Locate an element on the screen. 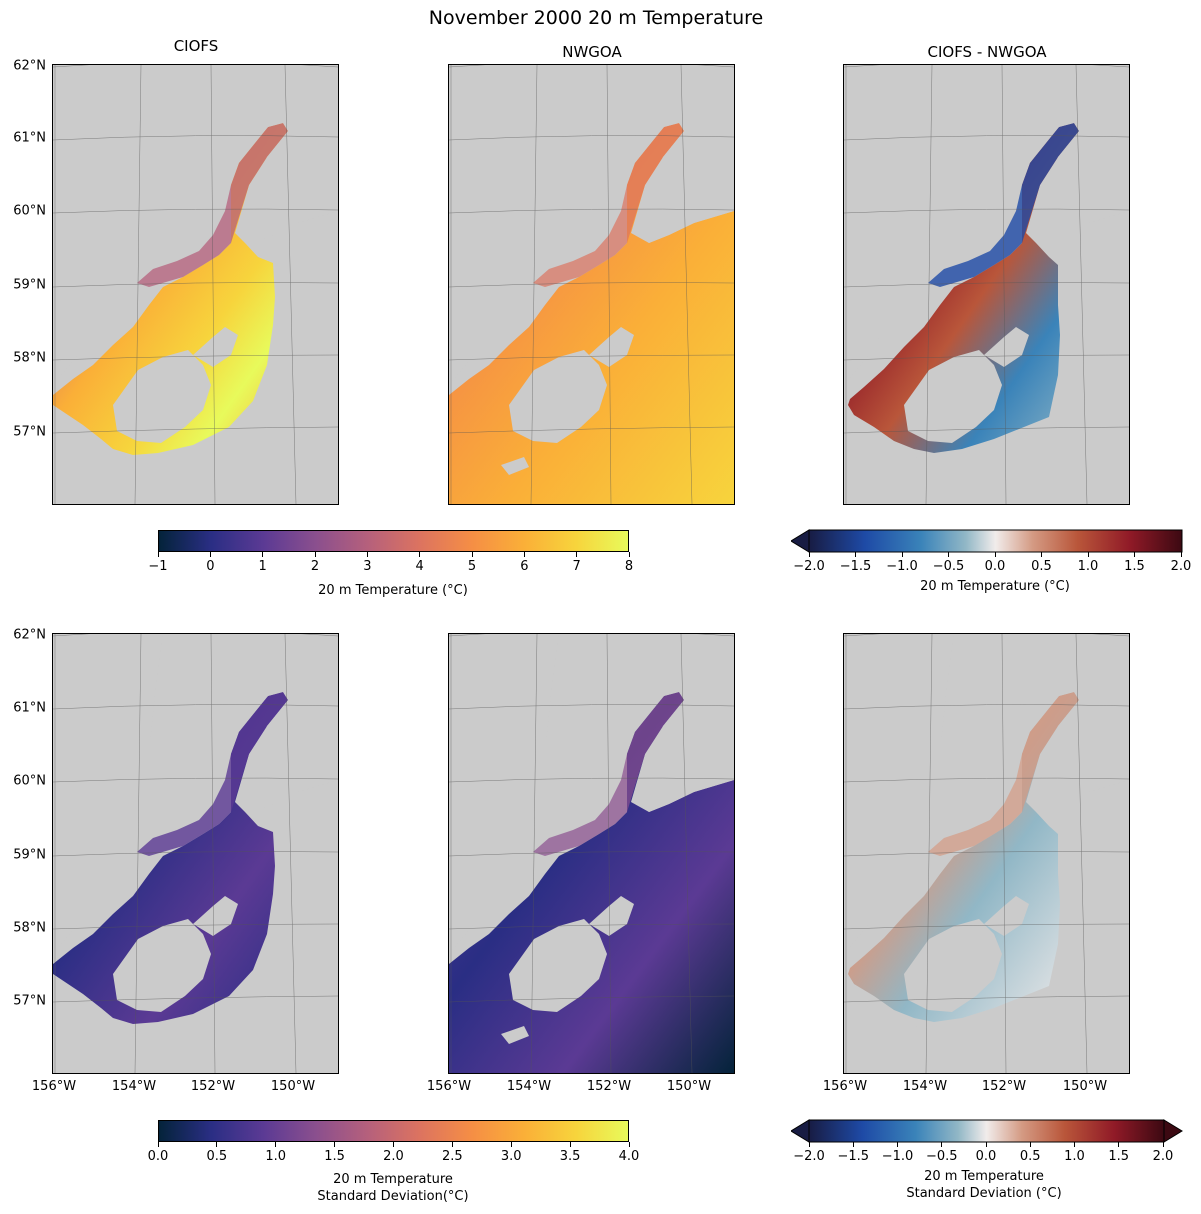 This screenshot has width=1201, height=1214. colorbar-extend-max is located at coordinates (1173, 1131).